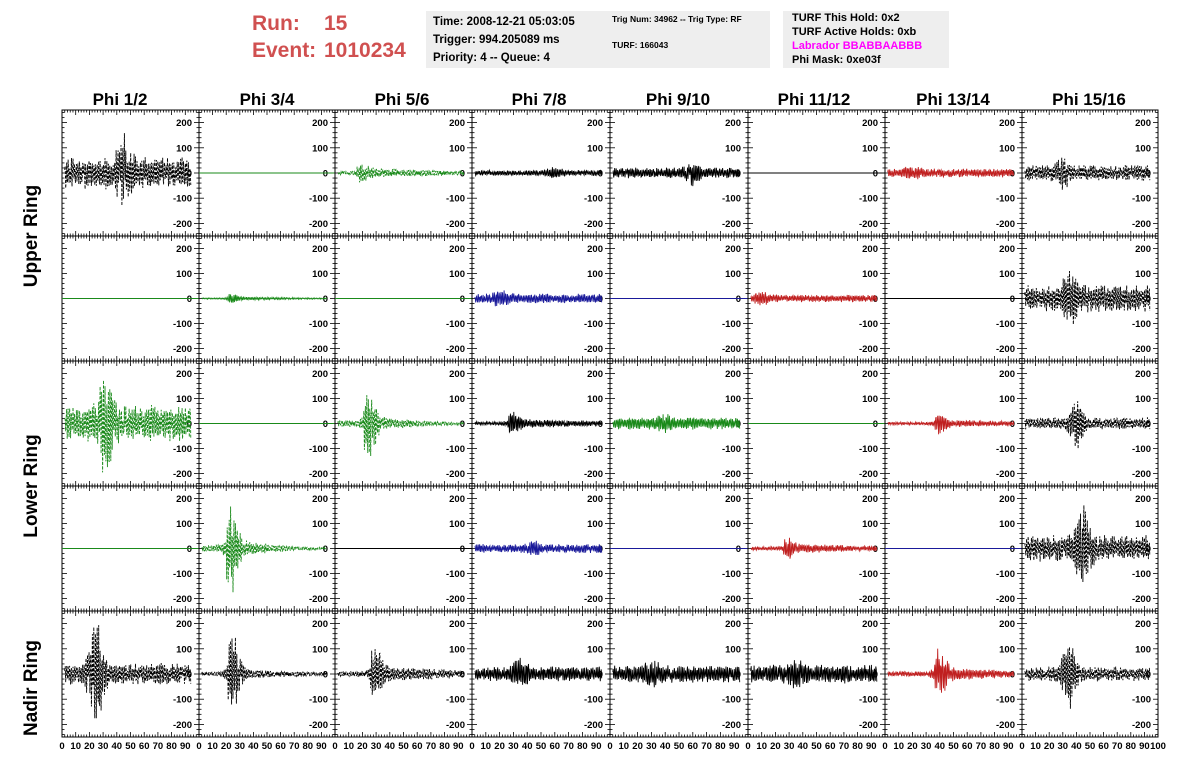 The width and height of the screenshot is (1196, 772). I want to click on column-title: Phi 13/14, so click(953, 99).